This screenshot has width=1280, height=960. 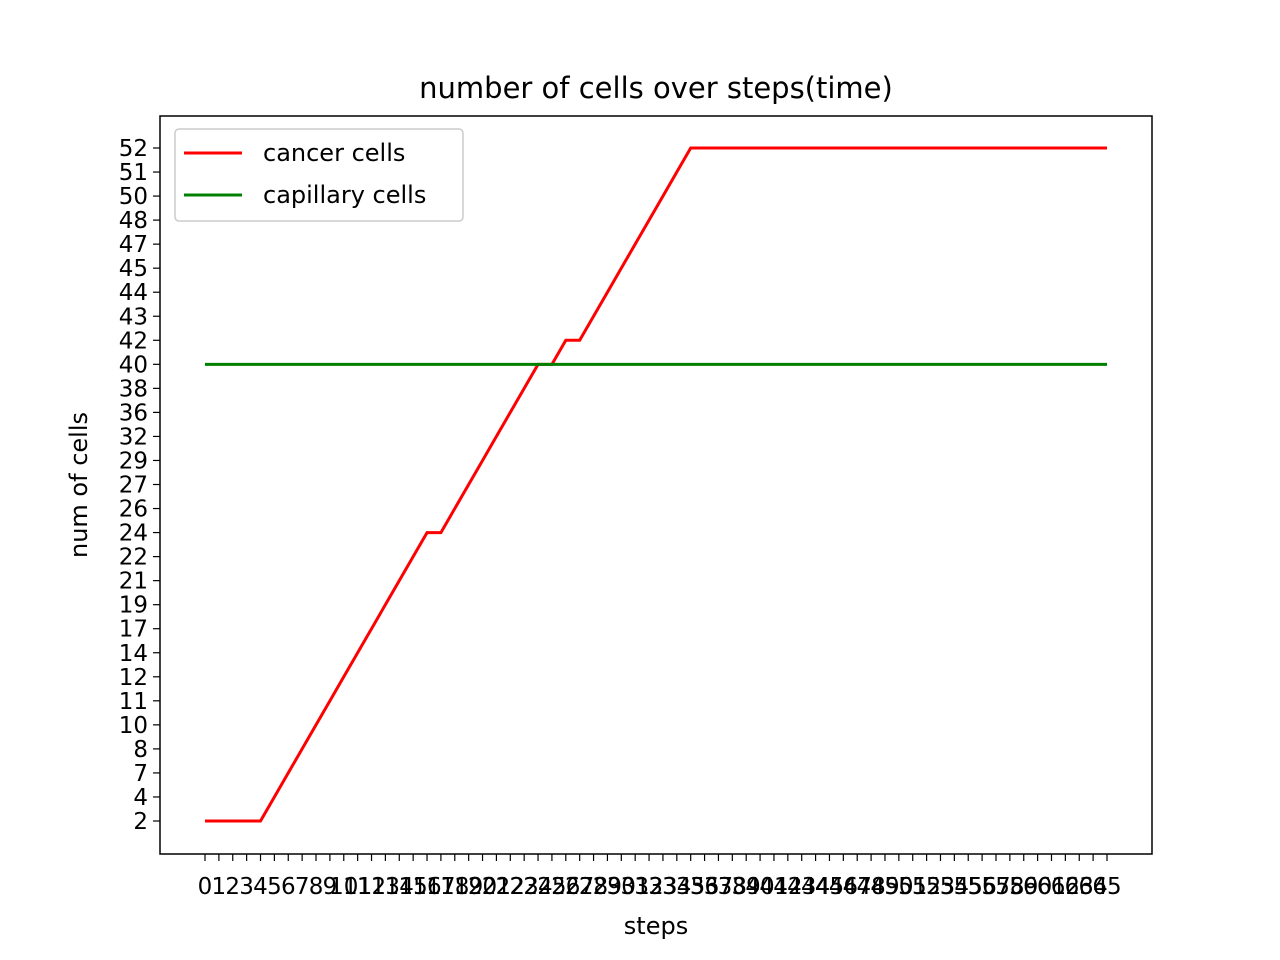 I want to click on x-tick-label: 33, so click(x=662, y=887).